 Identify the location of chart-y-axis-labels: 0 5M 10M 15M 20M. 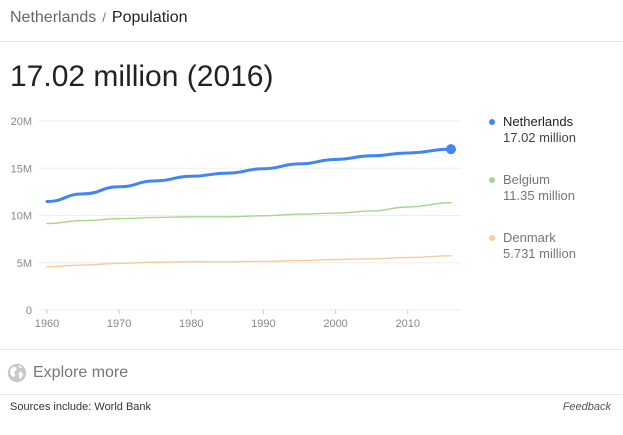
(21, 216).